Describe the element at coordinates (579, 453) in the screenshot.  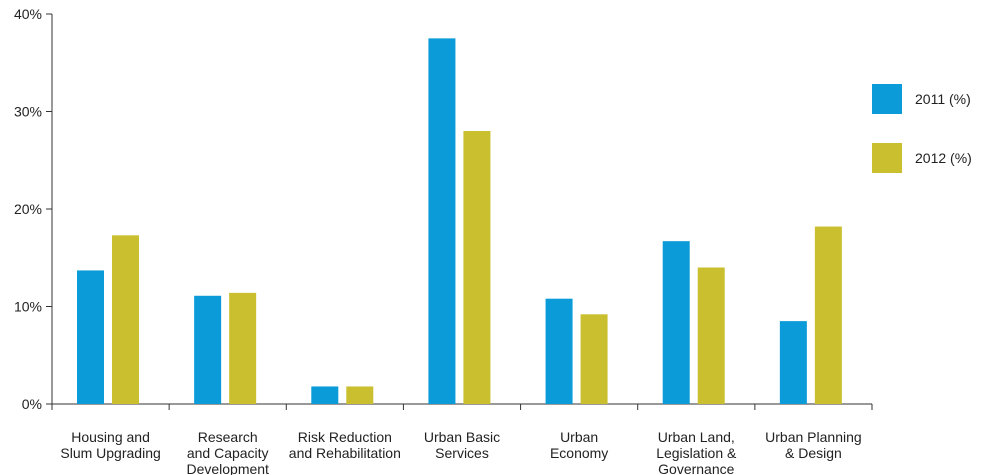
I see `category-label-line: Economy` at that location.